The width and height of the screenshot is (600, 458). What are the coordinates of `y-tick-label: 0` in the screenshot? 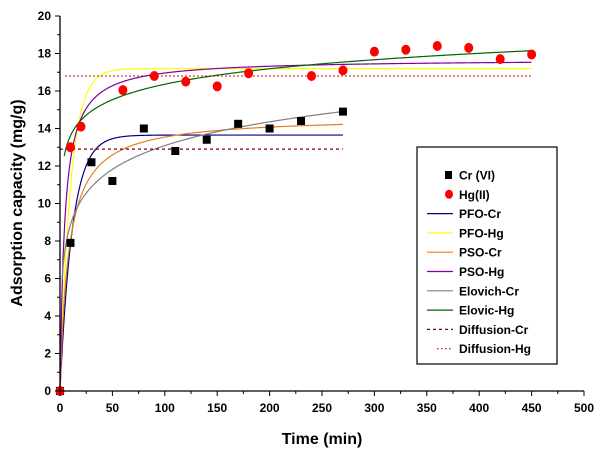 It's located at (47, 391).